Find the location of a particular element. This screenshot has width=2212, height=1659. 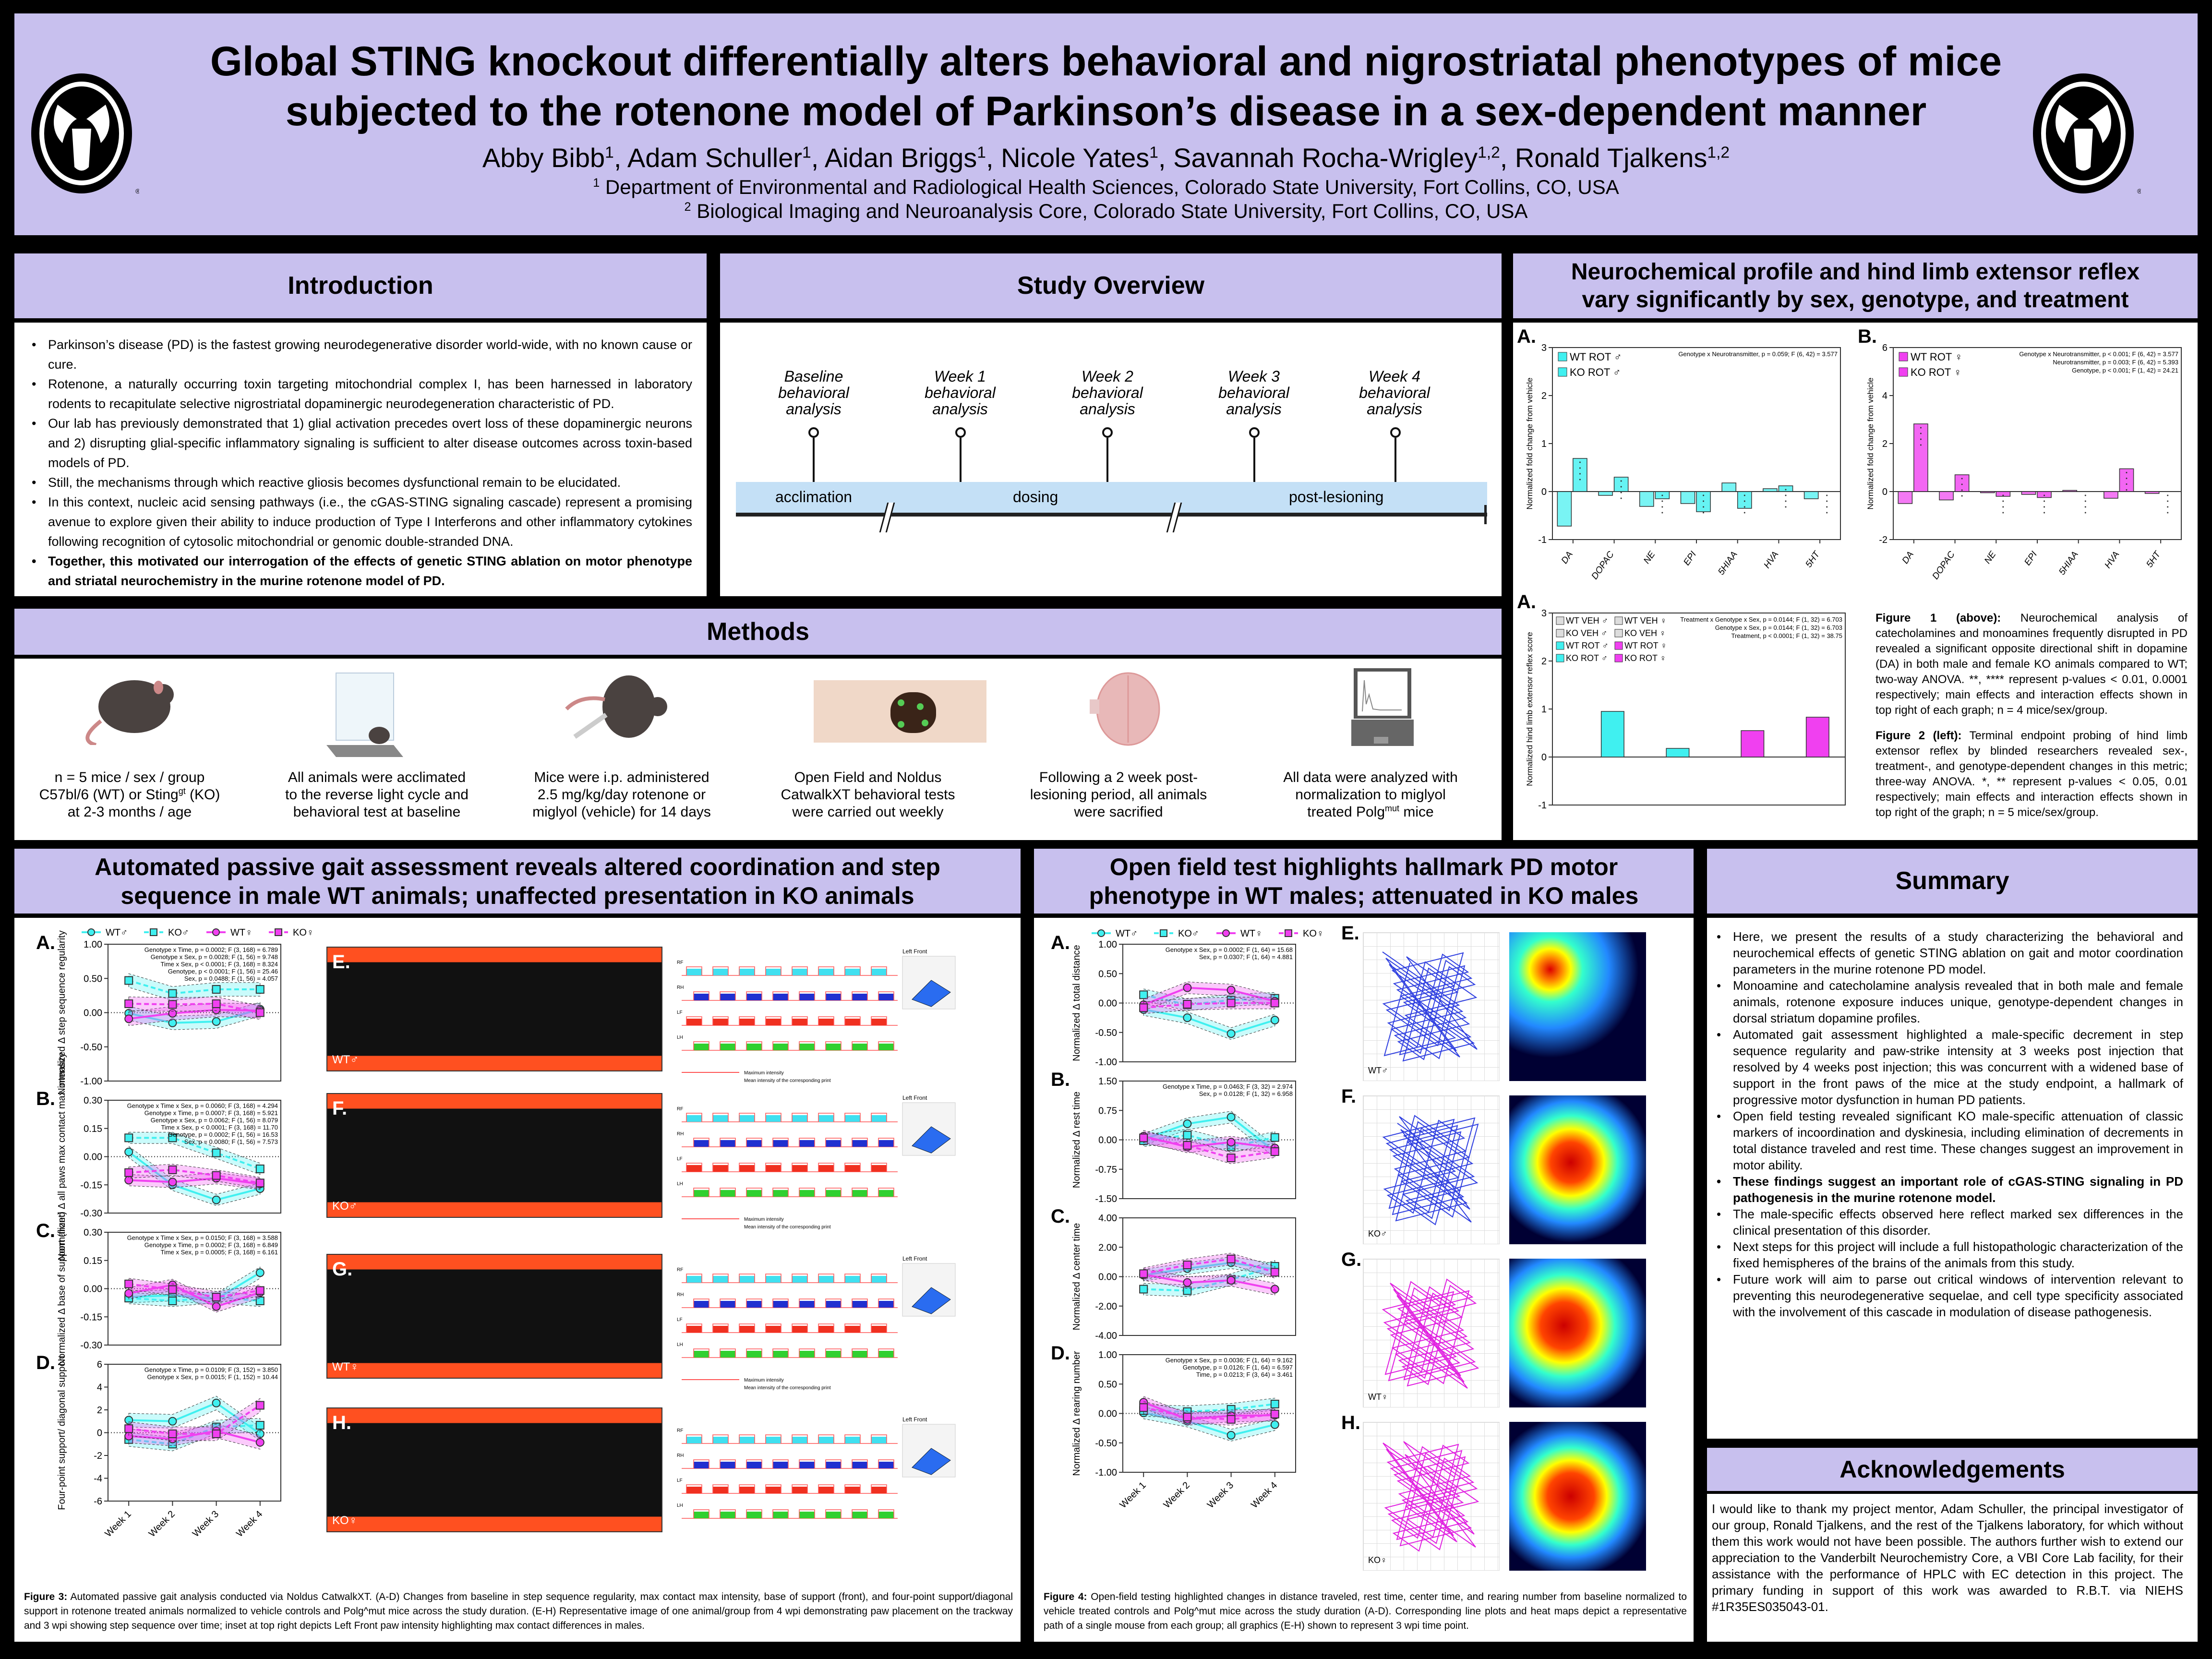

svg-text: WT ROT ♀ is located at coordinates (1937, 357).